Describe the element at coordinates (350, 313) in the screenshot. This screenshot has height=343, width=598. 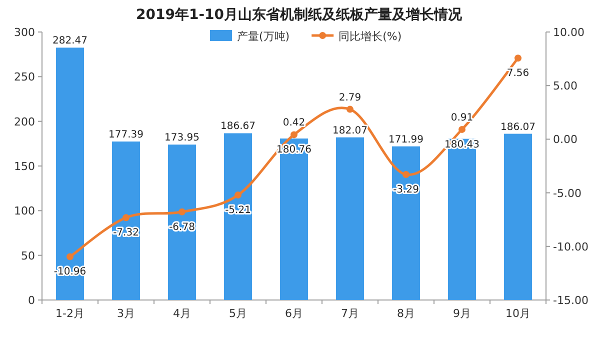
I see `x-tick-label: 7月` at that location.